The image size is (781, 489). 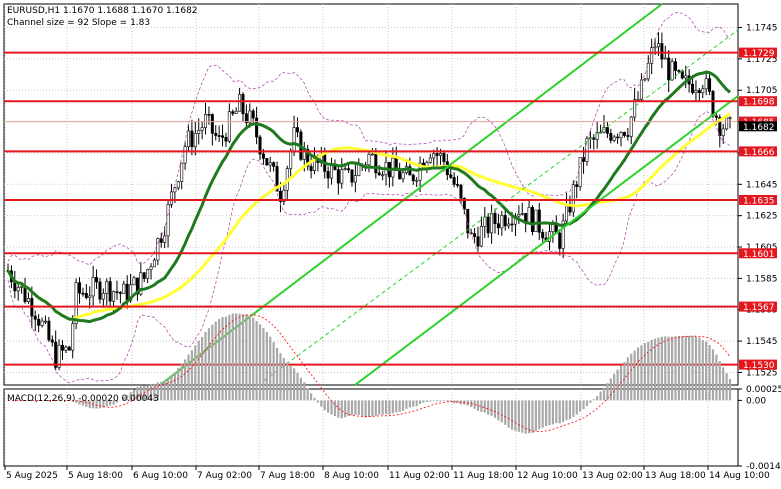 What do you see at coordinates (759, 103) in the screenshot?
I see `level-label: 1.1698` at bounding box center [759, 103].